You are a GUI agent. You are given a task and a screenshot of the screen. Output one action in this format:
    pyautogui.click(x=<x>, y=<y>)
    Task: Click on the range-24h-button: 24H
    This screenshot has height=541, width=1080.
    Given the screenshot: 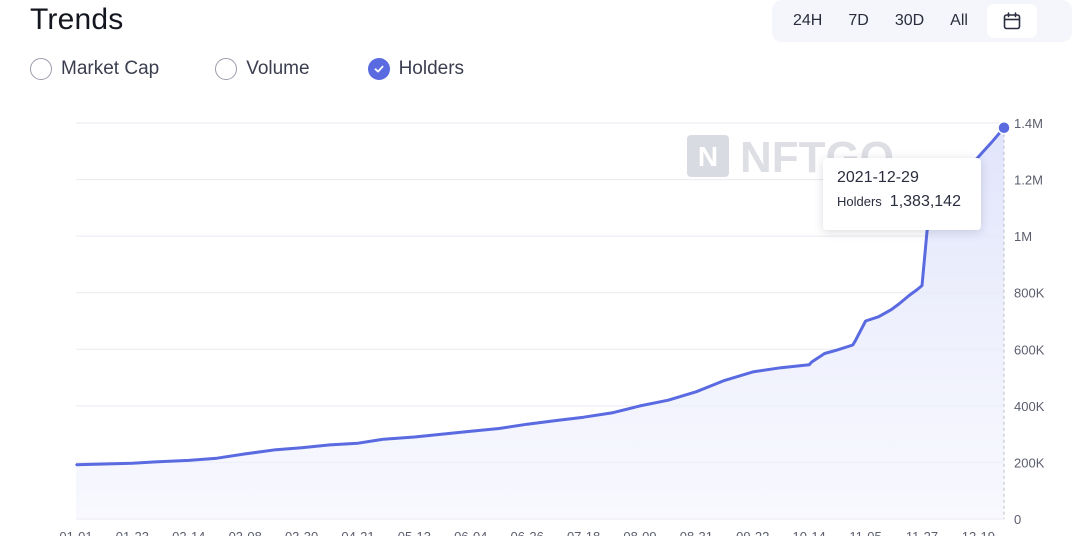 What is the action you would take?
    pyautogui.click(x=808, y=20)
    